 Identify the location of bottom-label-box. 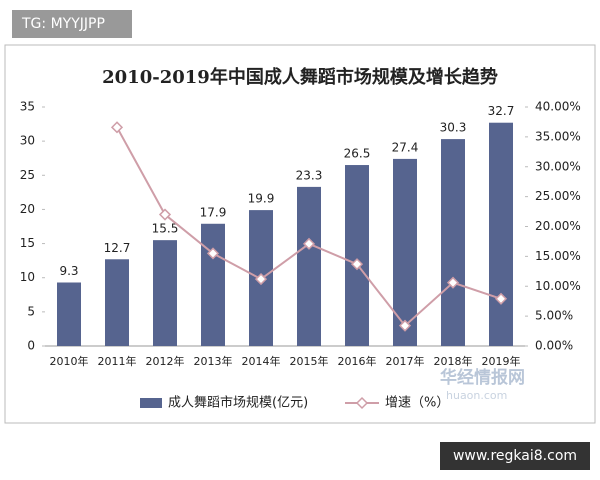
(515, 456).